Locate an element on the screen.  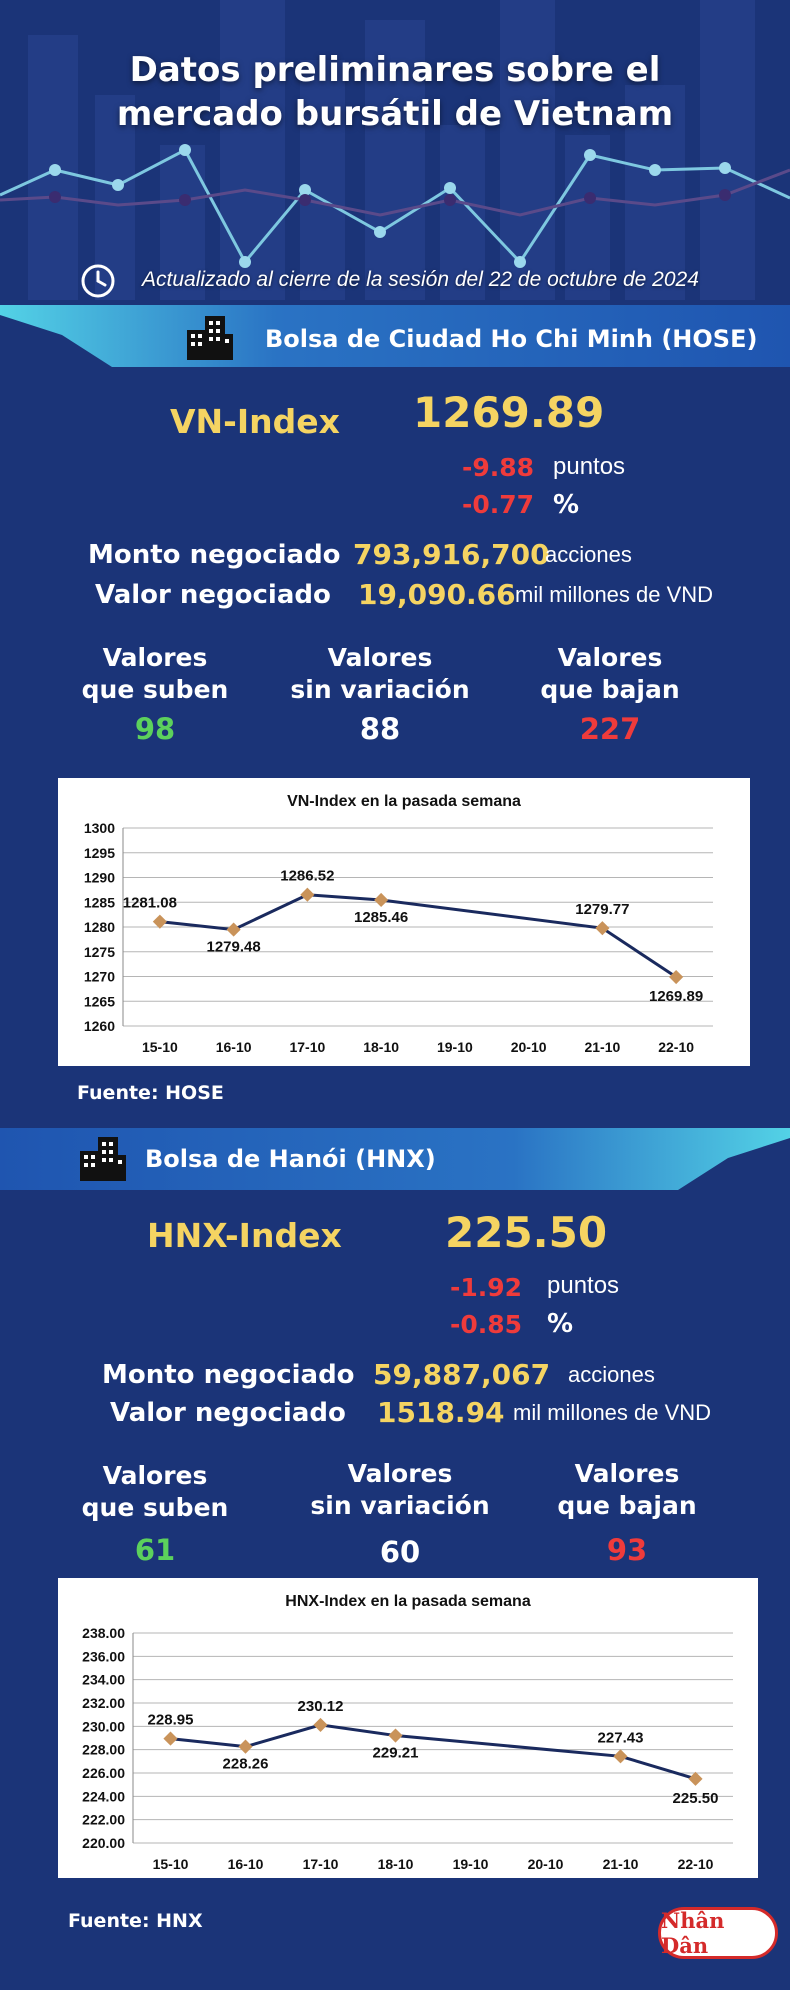
vn-index-y-tick-label: 1275 is located at coordinates (99, 952).